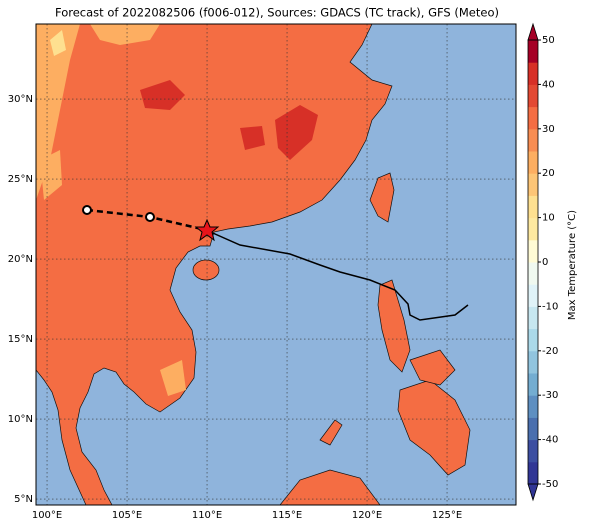 Image resolution: width=591 pixels, height=532 pixels. What do you see at coordinates (548, 84) in the screenshot?
I see `colorbar-tick-label: 40` at bounding box center [548, 84].